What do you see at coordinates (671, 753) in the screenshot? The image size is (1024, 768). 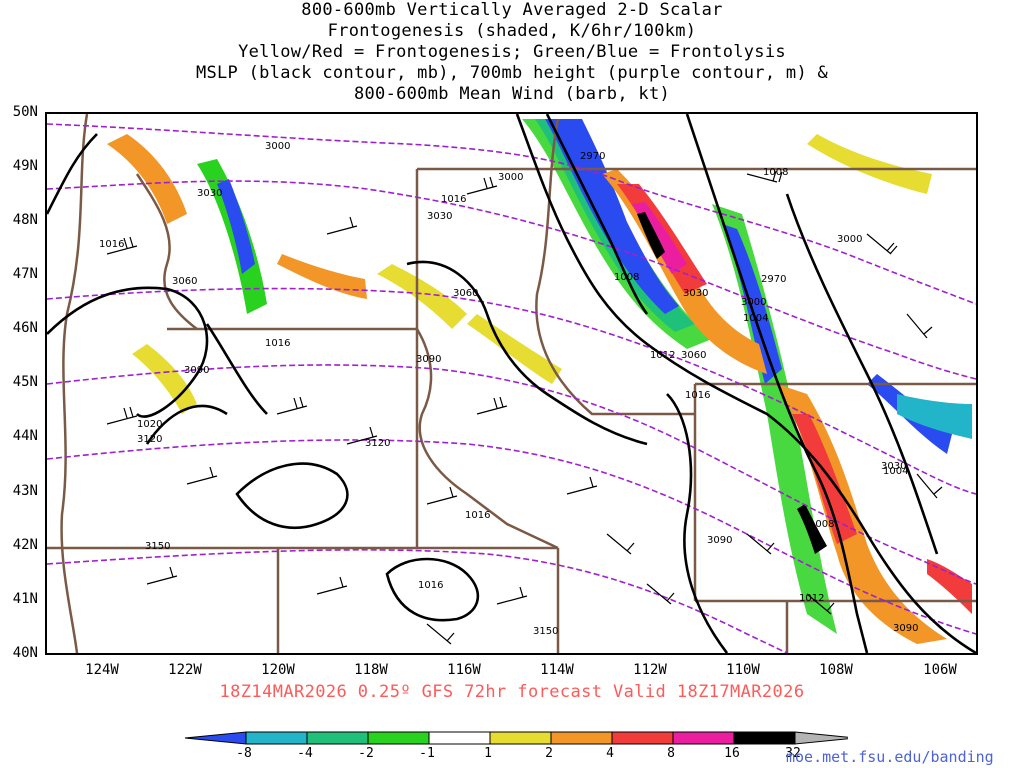 I see `colorbar-label: 8` at bounding box center [671, 753].